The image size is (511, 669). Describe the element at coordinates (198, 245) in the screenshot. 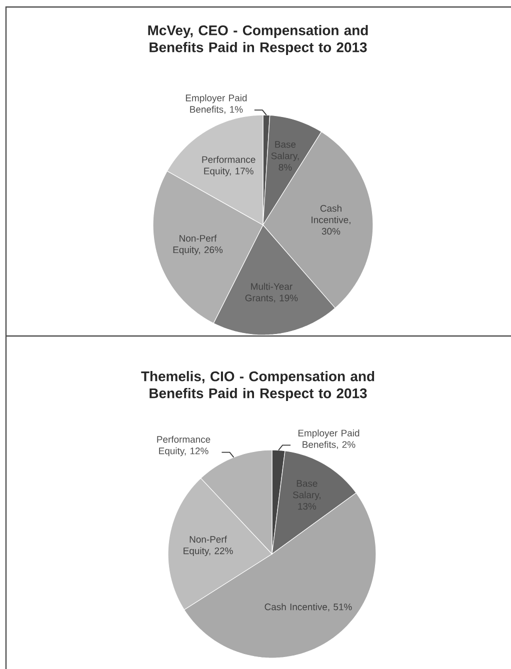

I see `slice-label: Non-Perf Equity, 26%` at that location.